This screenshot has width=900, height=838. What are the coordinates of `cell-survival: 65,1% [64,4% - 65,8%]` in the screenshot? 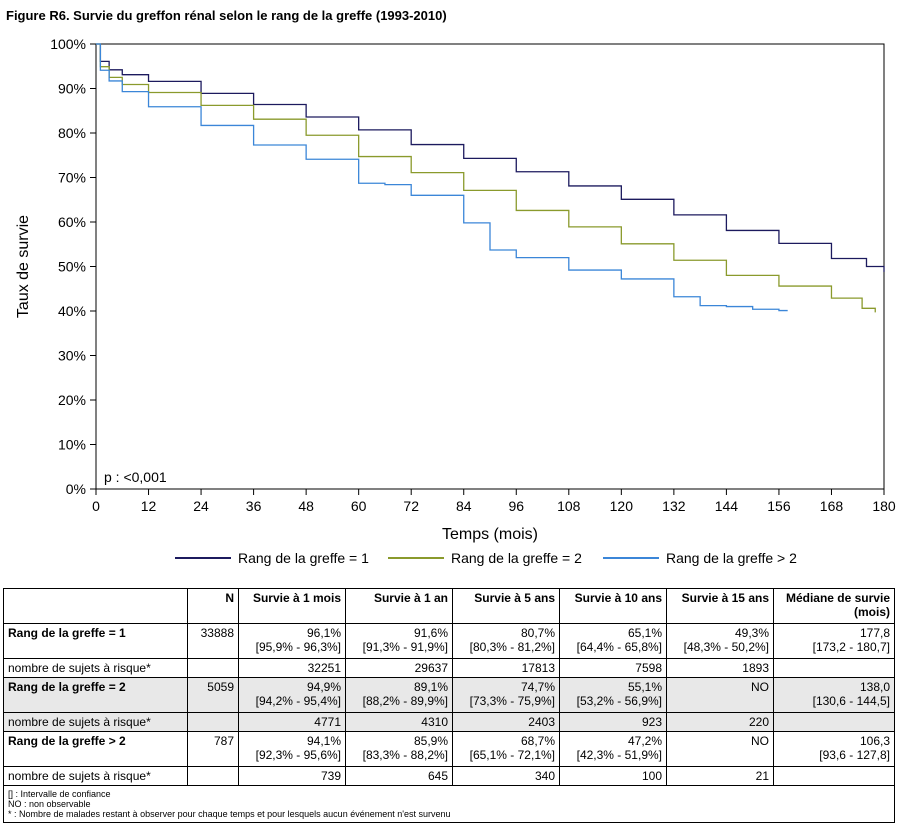 It's located at (613, 641).